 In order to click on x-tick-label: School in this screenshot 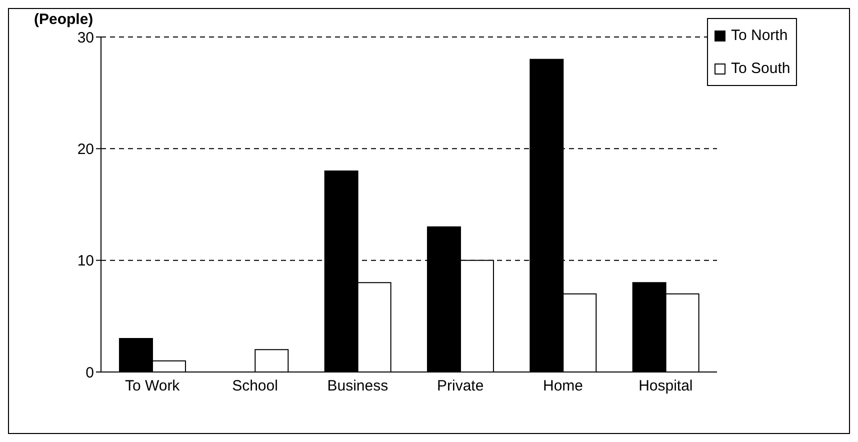, I will do `click(255, 386)`.